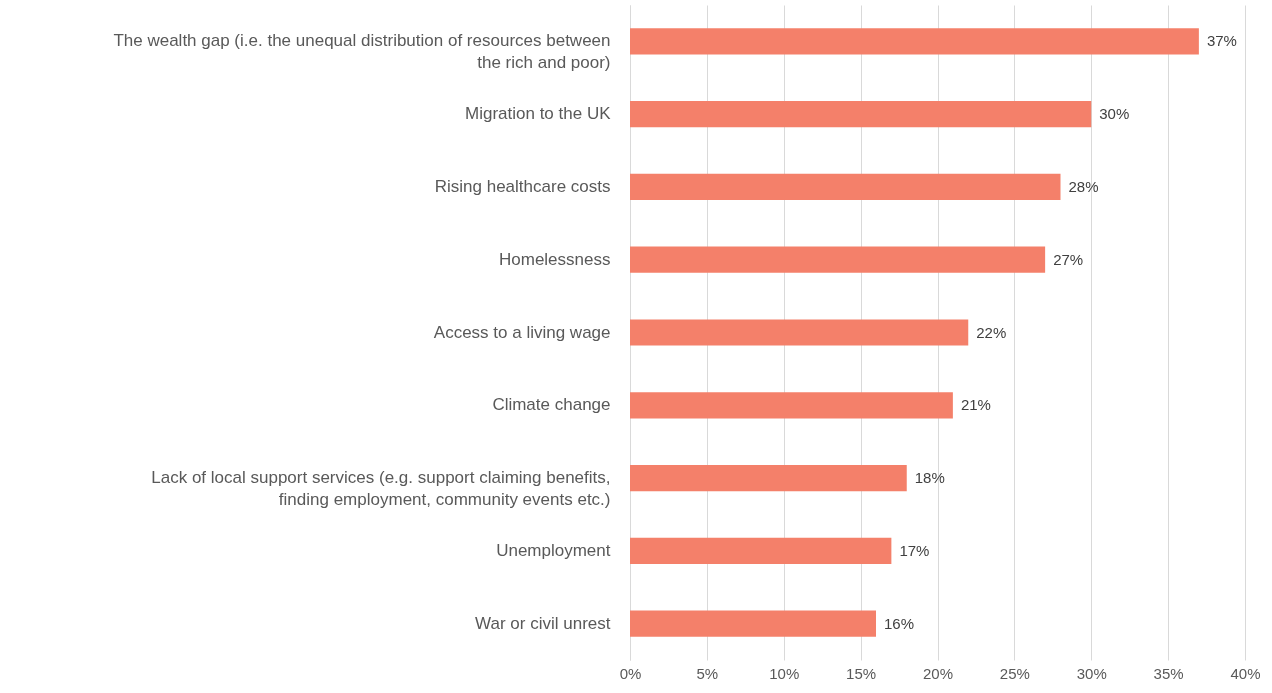 The image size is (1272, 693). What do you see at coordinates (1083, 186) in the screenshot?
I see `data-label: 28%` at bounding box center [1083, 186].